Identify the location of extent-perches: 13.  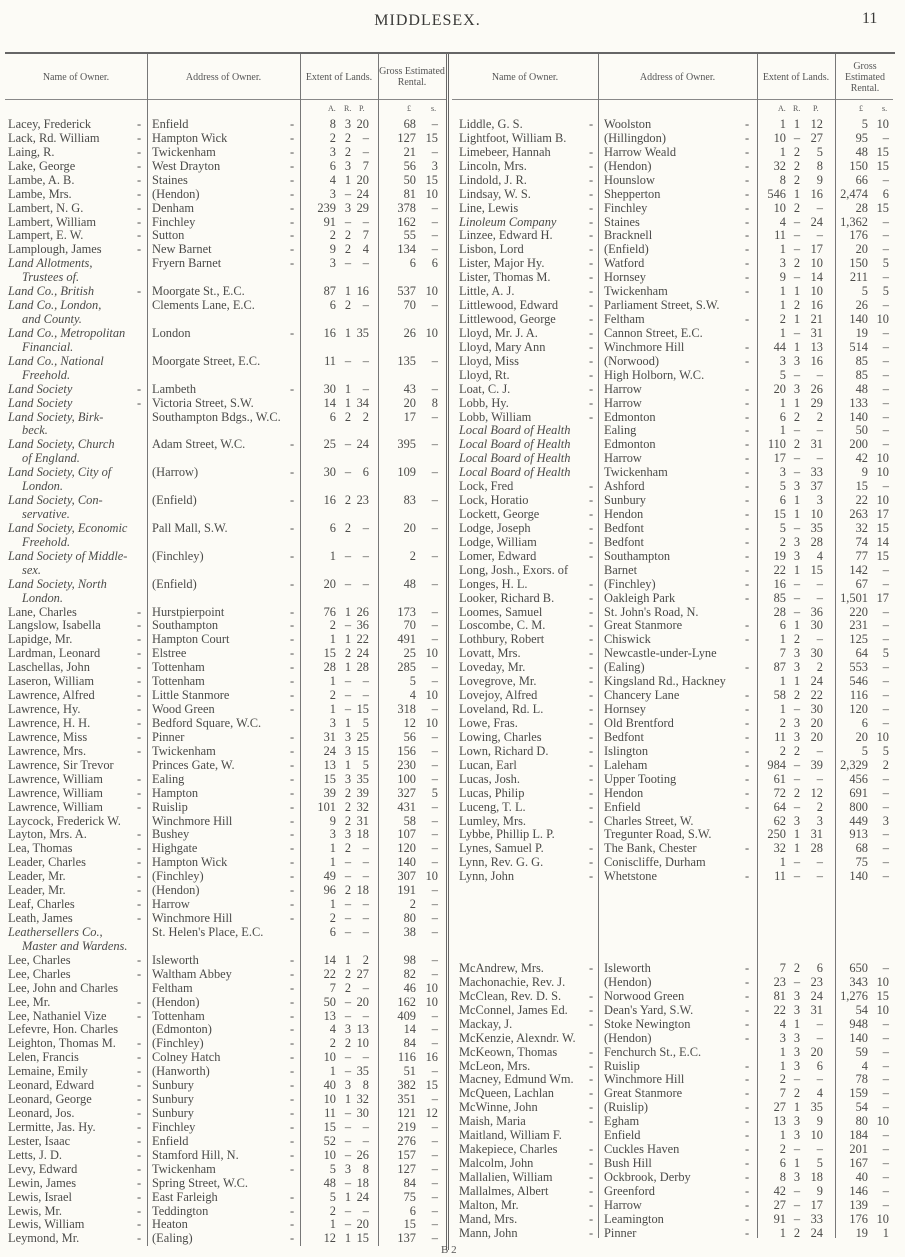
(362, 1029).